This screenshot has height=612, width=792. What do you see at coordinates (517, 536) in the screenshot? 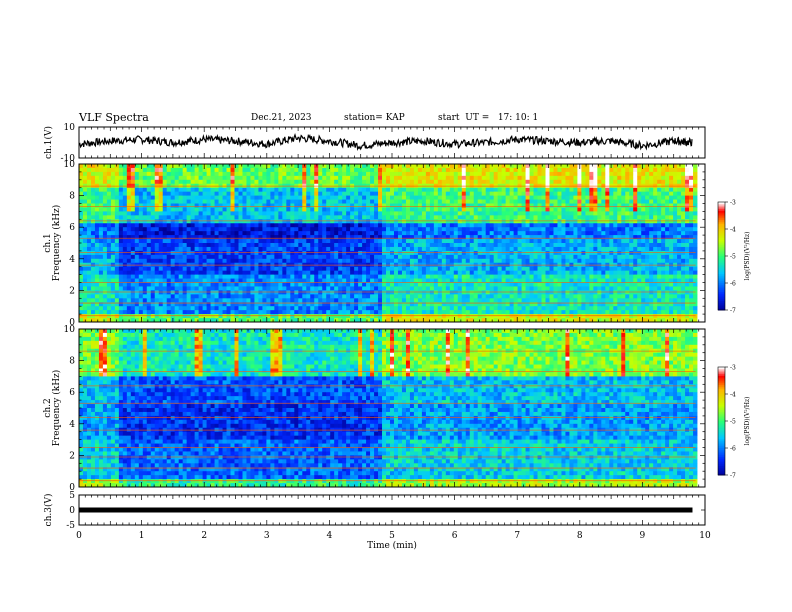
I see `x-tick-label: 7` at bounding box center [517, 536].